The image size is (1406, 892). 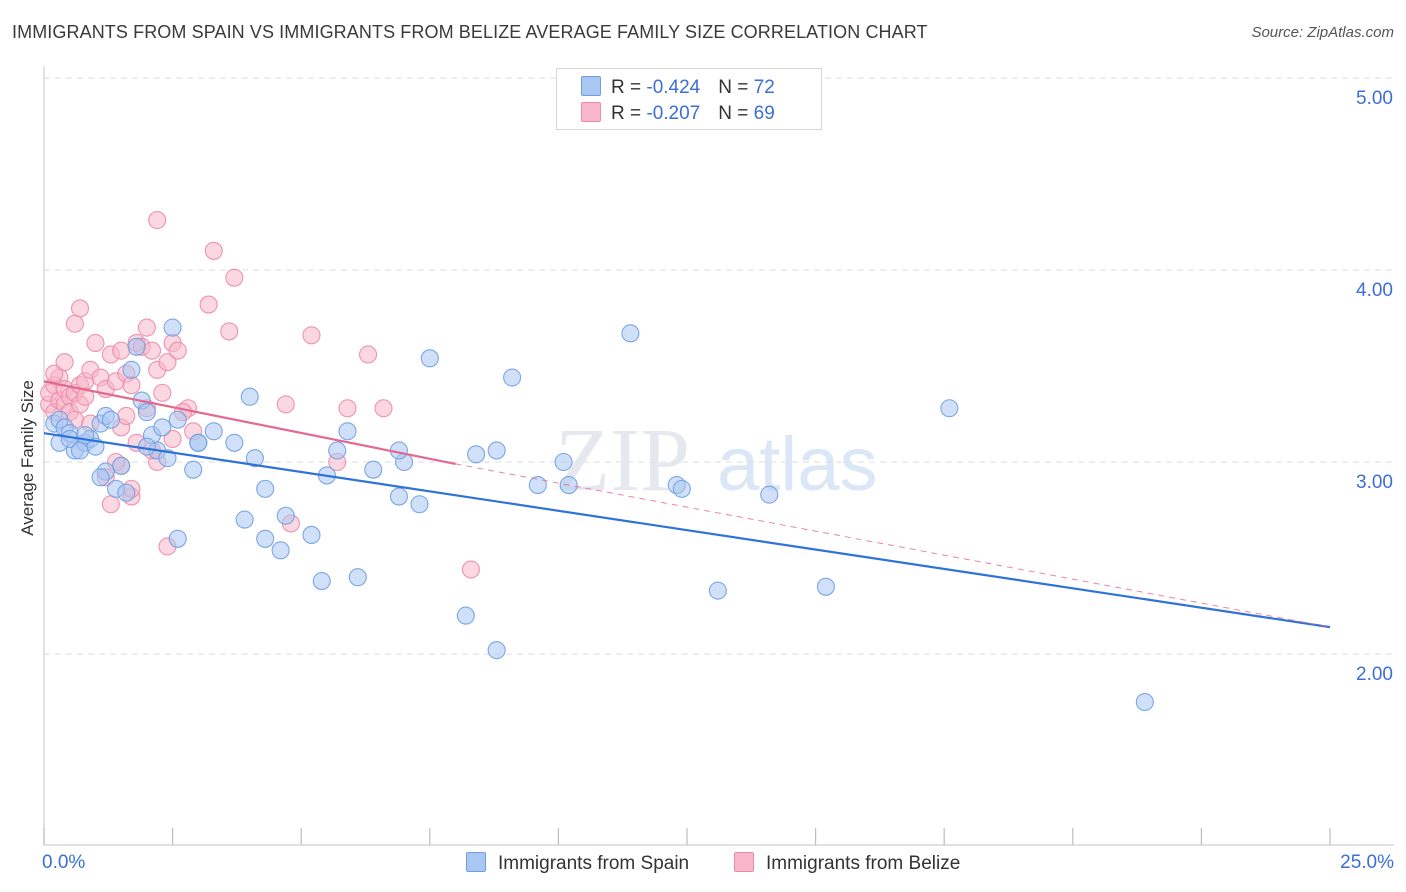 What do you see at coordinates (64, 862) in the screenshot?
I see `x-tick-label-min: 0.0%` at bounding box center [64, 862].